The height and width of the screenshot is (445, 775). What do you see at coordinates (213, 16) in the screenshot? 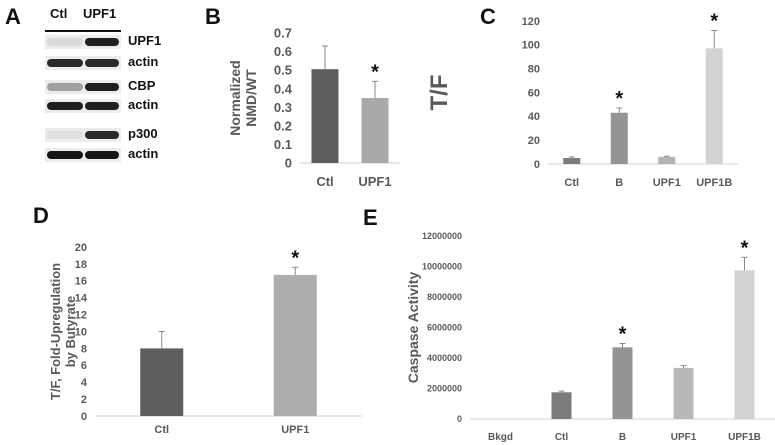
I see `panel-label-b: B` at bounding box center [213, 16].